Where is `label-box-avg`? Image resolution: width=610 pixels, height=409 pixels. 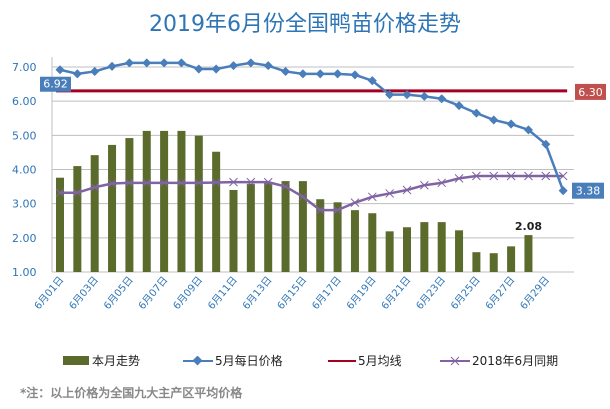
label-box-avg is located at coordinates (590, 91).